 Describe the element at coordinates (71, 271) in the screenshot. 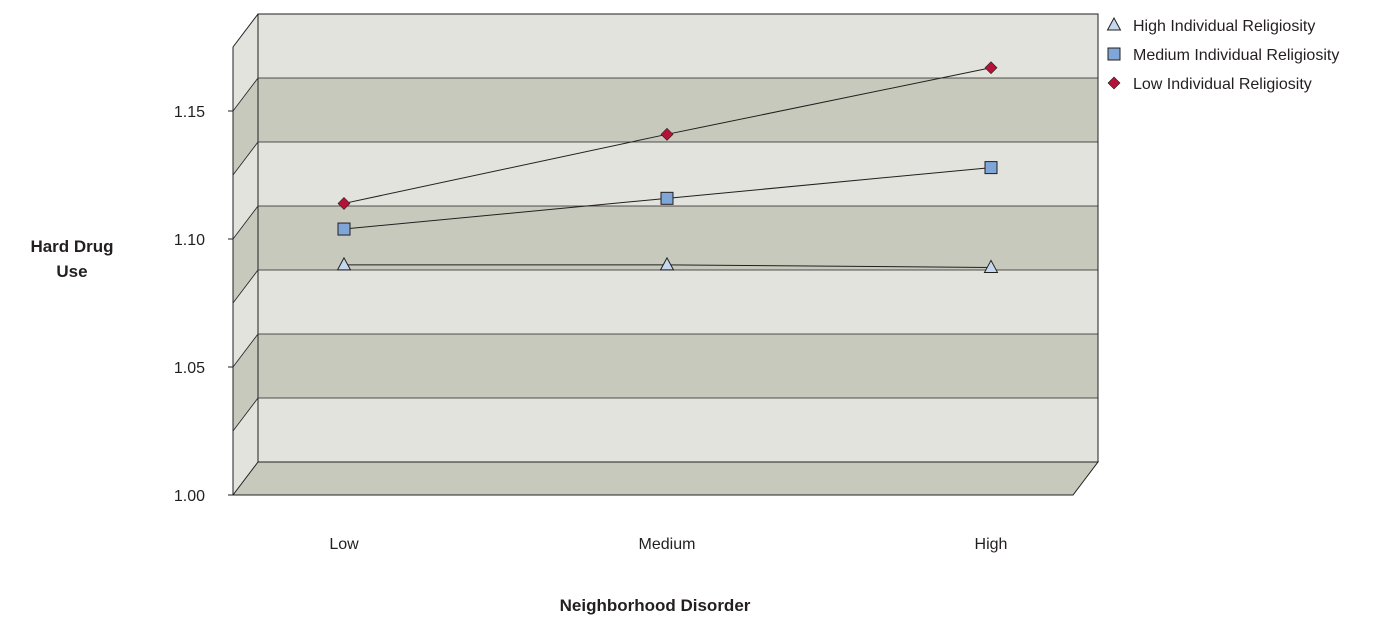

I see `y-axis-title: Use` at that location.